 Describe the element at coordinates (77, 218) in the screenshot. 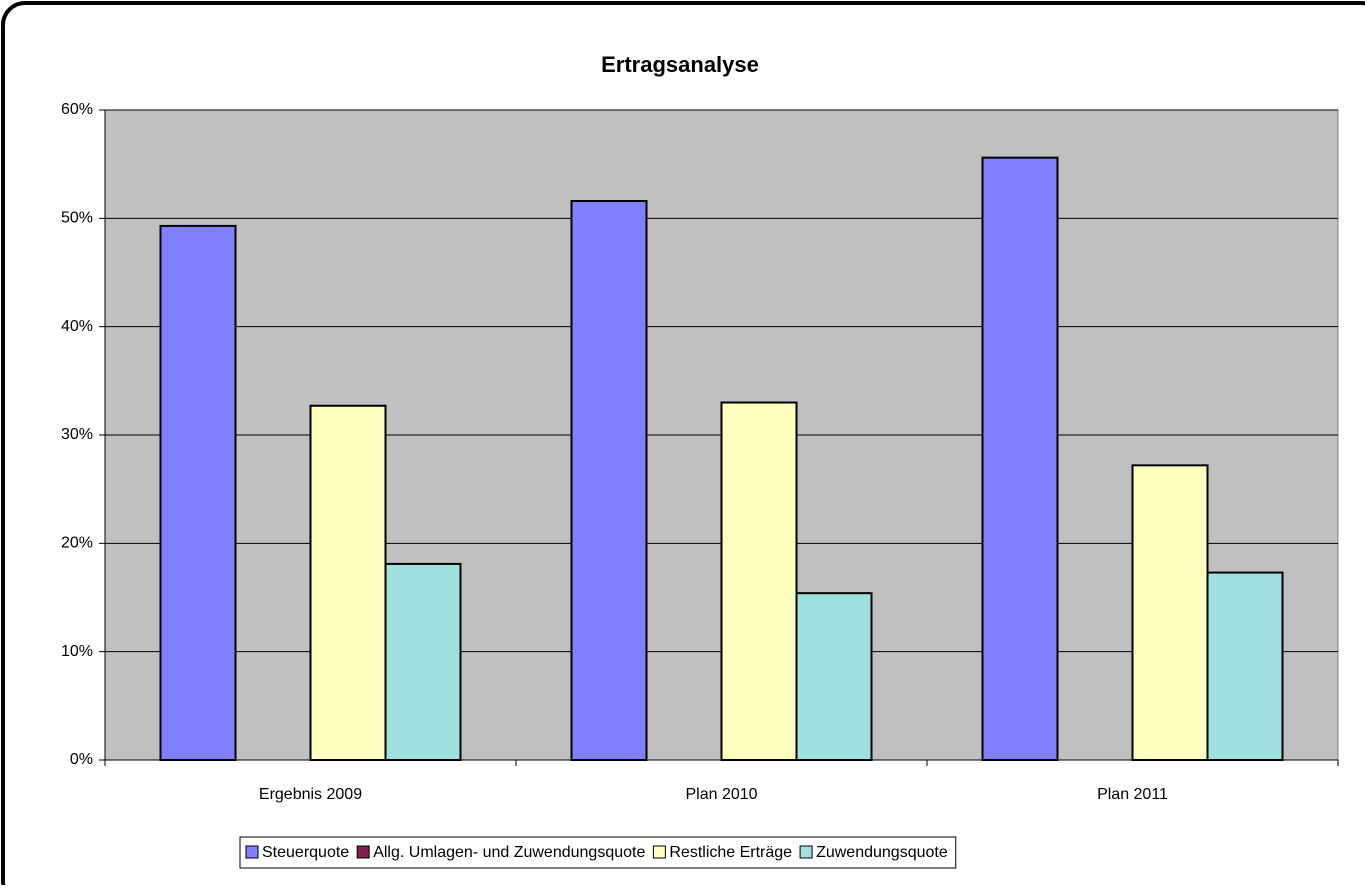

I see `y-tick-label: 50%` at that location.